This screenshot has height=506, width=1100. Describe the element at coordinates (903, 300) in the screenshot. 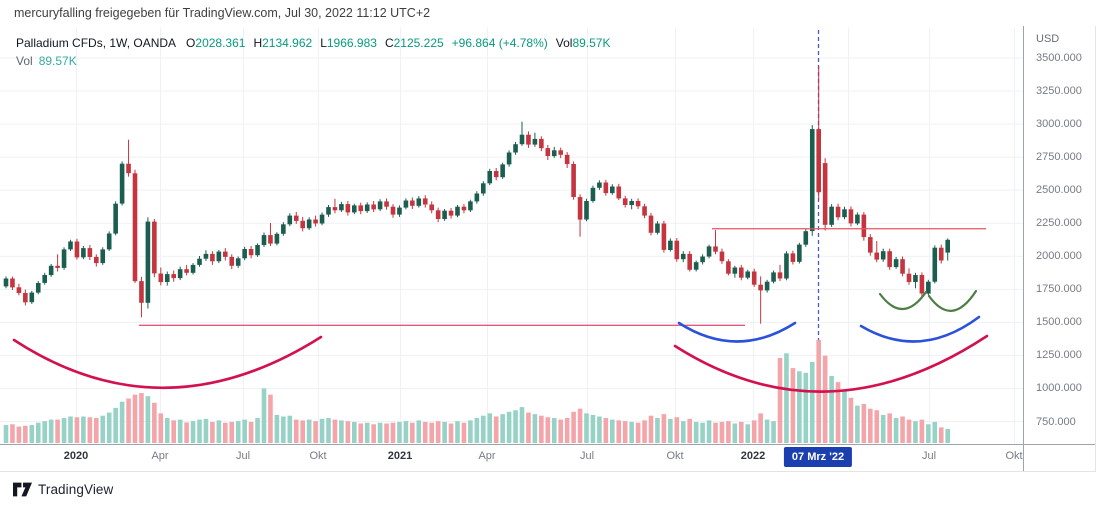

I see `green-arc-left-drawing` at that location.